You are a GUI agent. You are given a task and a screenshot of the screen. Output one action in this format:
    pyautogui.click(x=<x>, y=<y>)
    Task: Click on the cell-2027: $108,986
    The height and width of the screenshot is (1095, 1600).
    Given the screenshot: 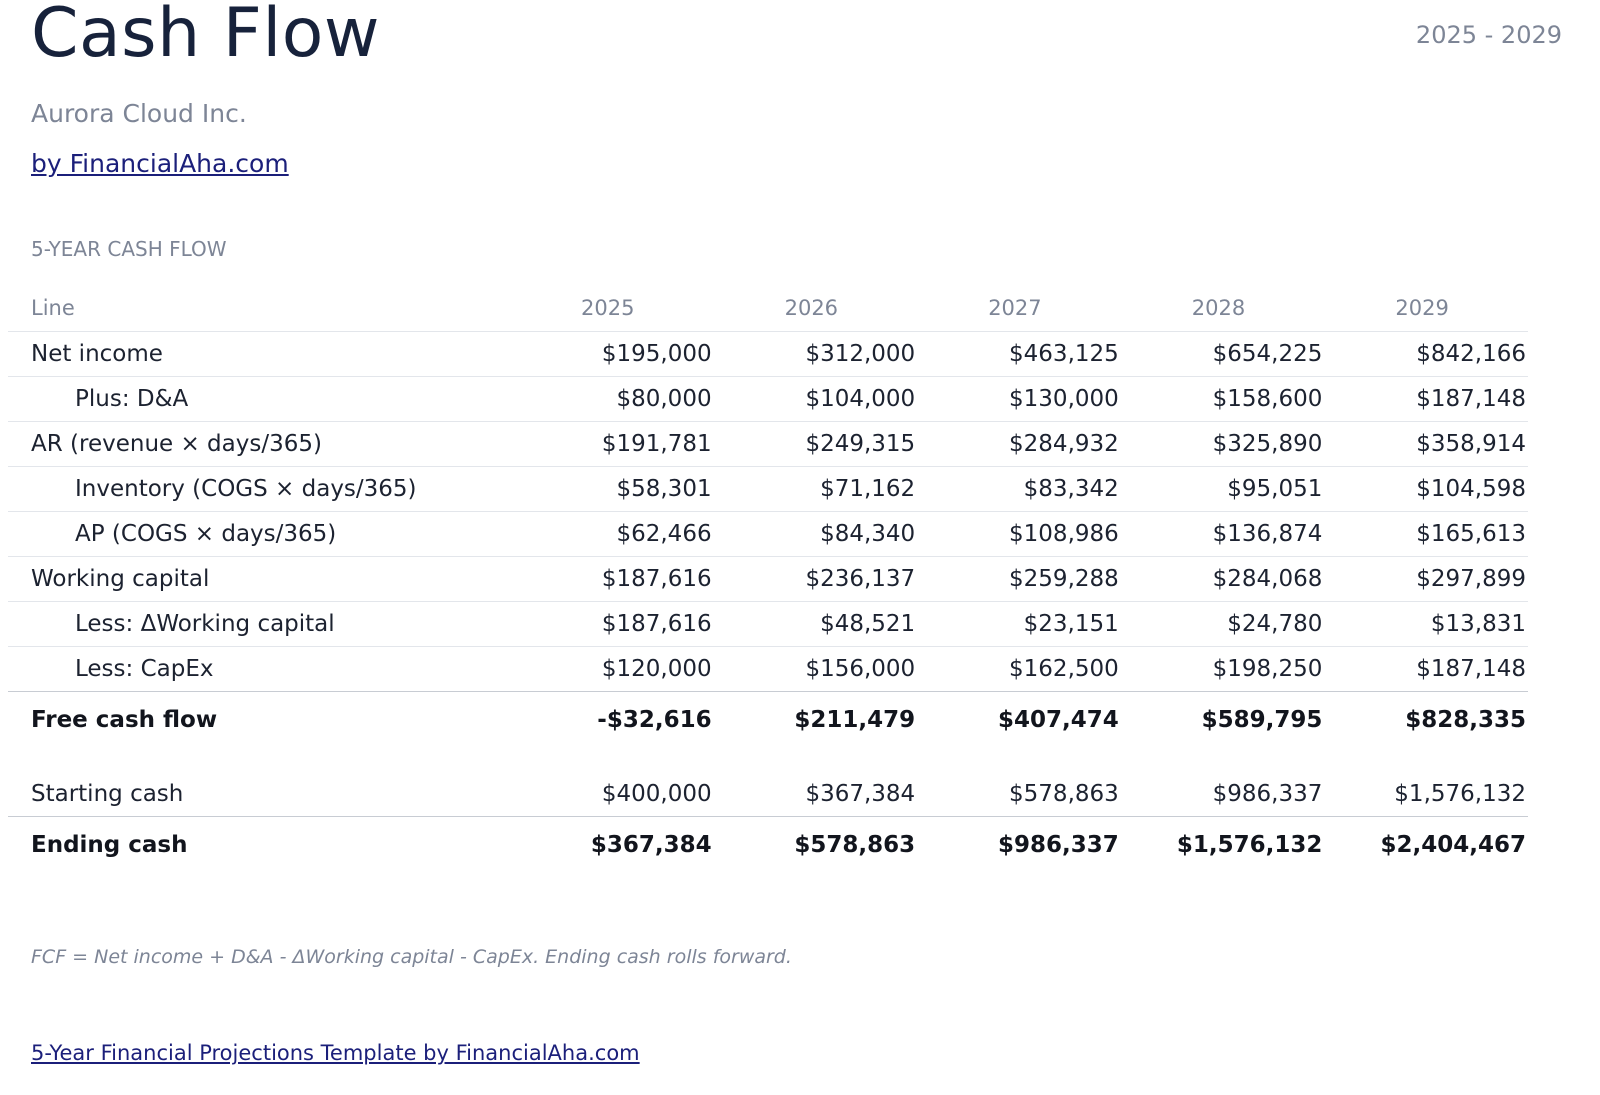 What is the action you would take?
    pyautogui.click(x=1019, y=534)
    